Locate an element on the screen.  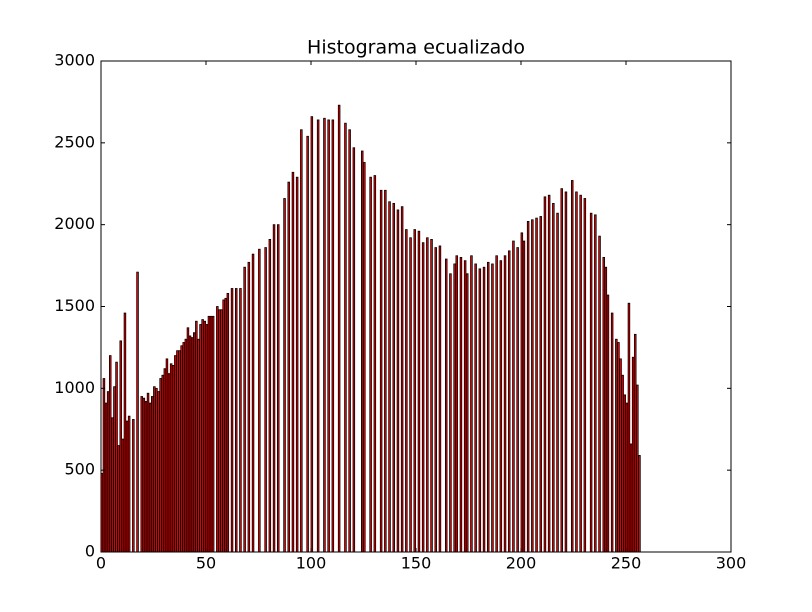
y-tick-label: 2500 is located at coordinates (74, 141).